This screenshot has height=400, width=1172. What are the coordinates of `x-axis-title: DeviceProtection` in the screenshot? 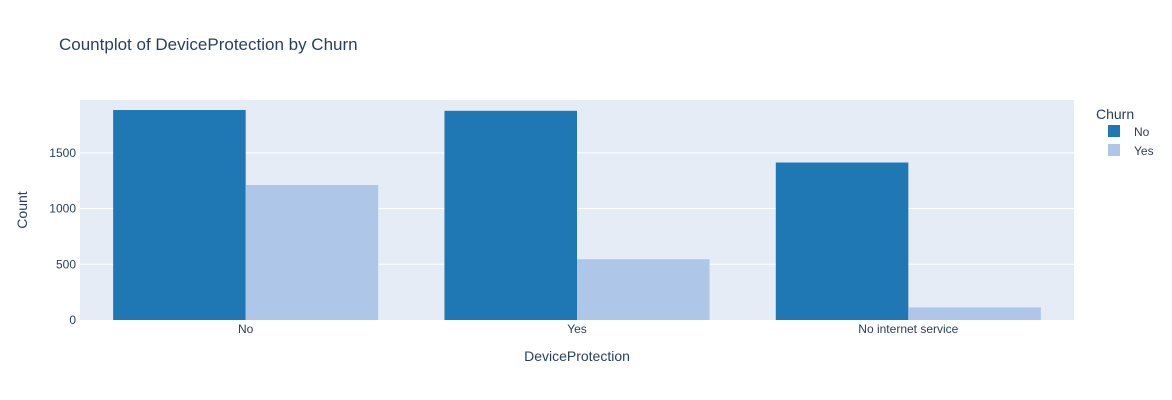 It's located at (577, 356).